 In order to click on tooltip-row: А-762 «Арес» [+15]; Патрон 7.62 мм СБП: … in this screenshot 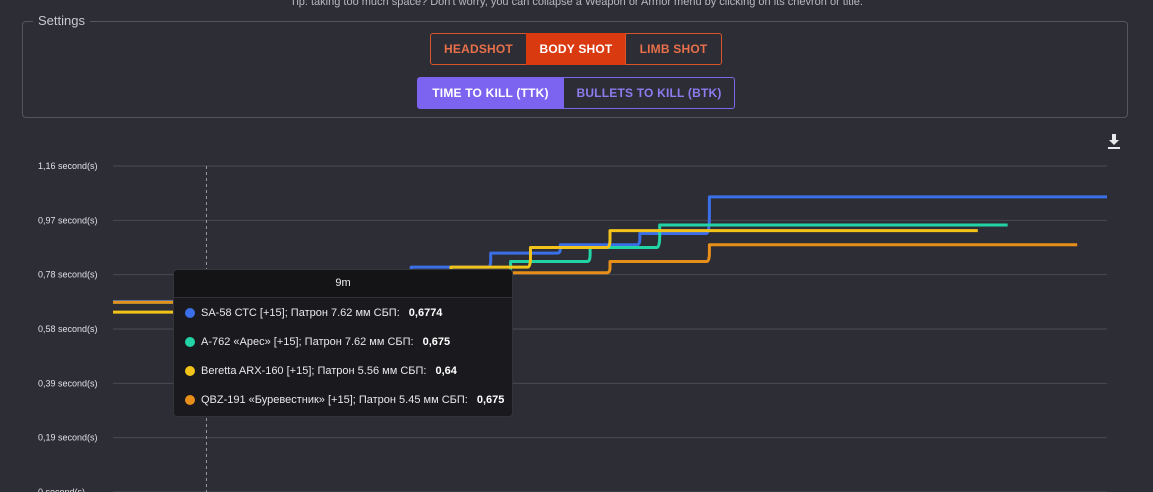, I will do `click(317, 342)`.